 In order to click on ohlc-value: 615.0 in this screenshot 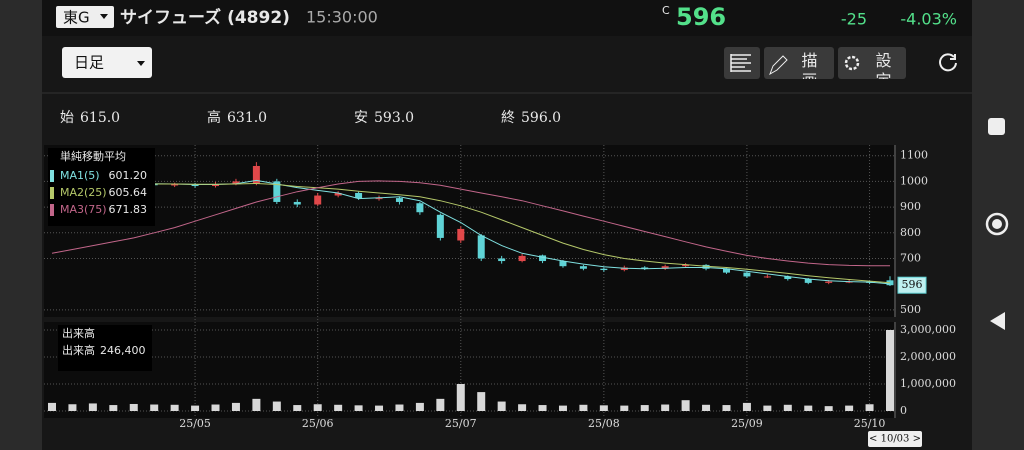, I will do `click(100, 118)`.